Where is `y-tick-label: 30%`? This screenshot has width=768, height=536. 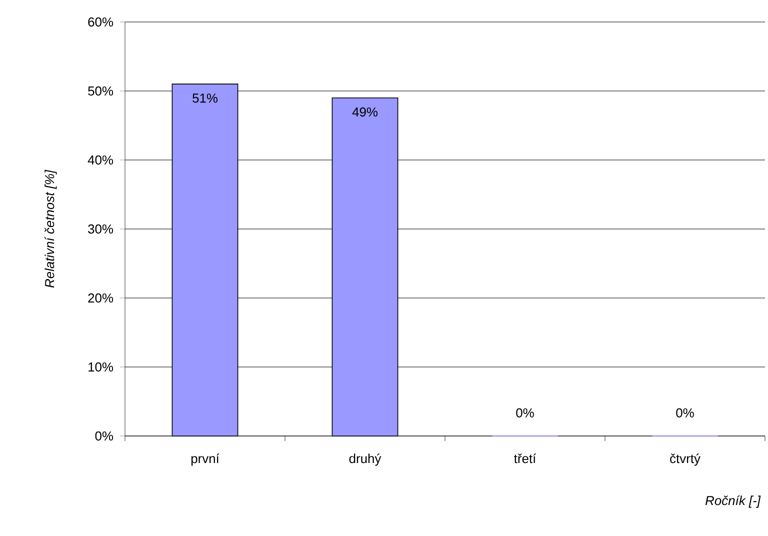 y-tick-label: 30% is located at coordinates (101, 229).